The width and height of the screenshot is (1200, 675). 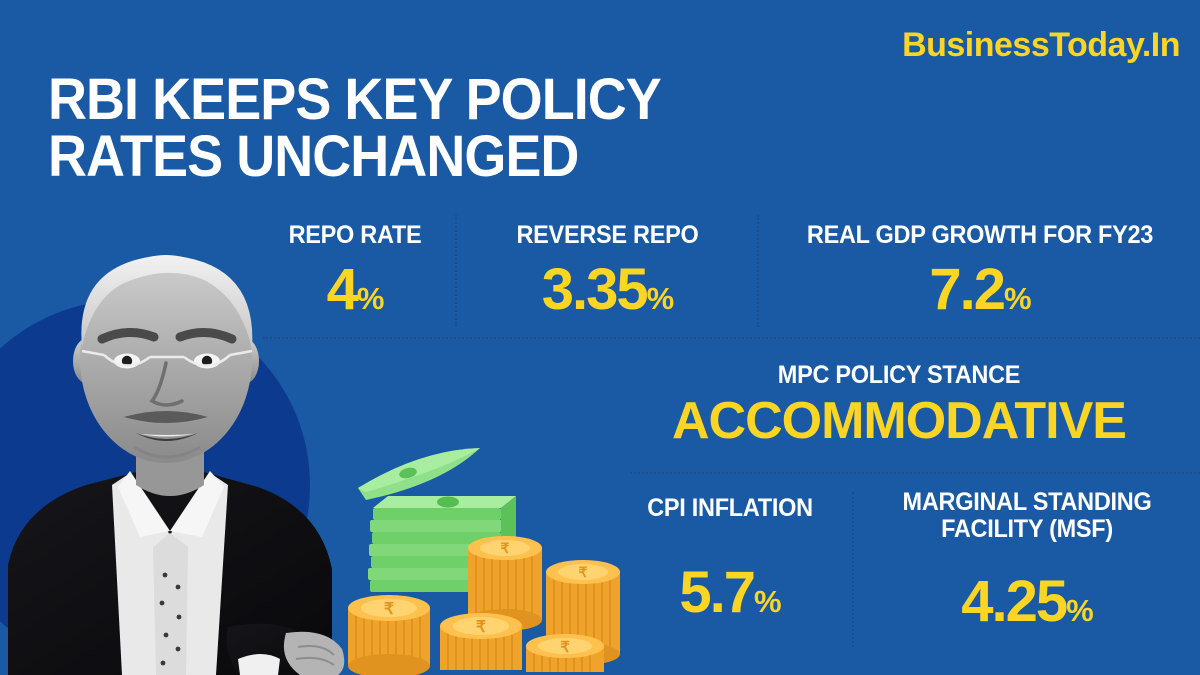 What do you see at coordinates (730, 558) in the screenshot?
I see `metric-cpi-inflation: CPI INFLATION 5.7%` at bounding box center [730, 558].